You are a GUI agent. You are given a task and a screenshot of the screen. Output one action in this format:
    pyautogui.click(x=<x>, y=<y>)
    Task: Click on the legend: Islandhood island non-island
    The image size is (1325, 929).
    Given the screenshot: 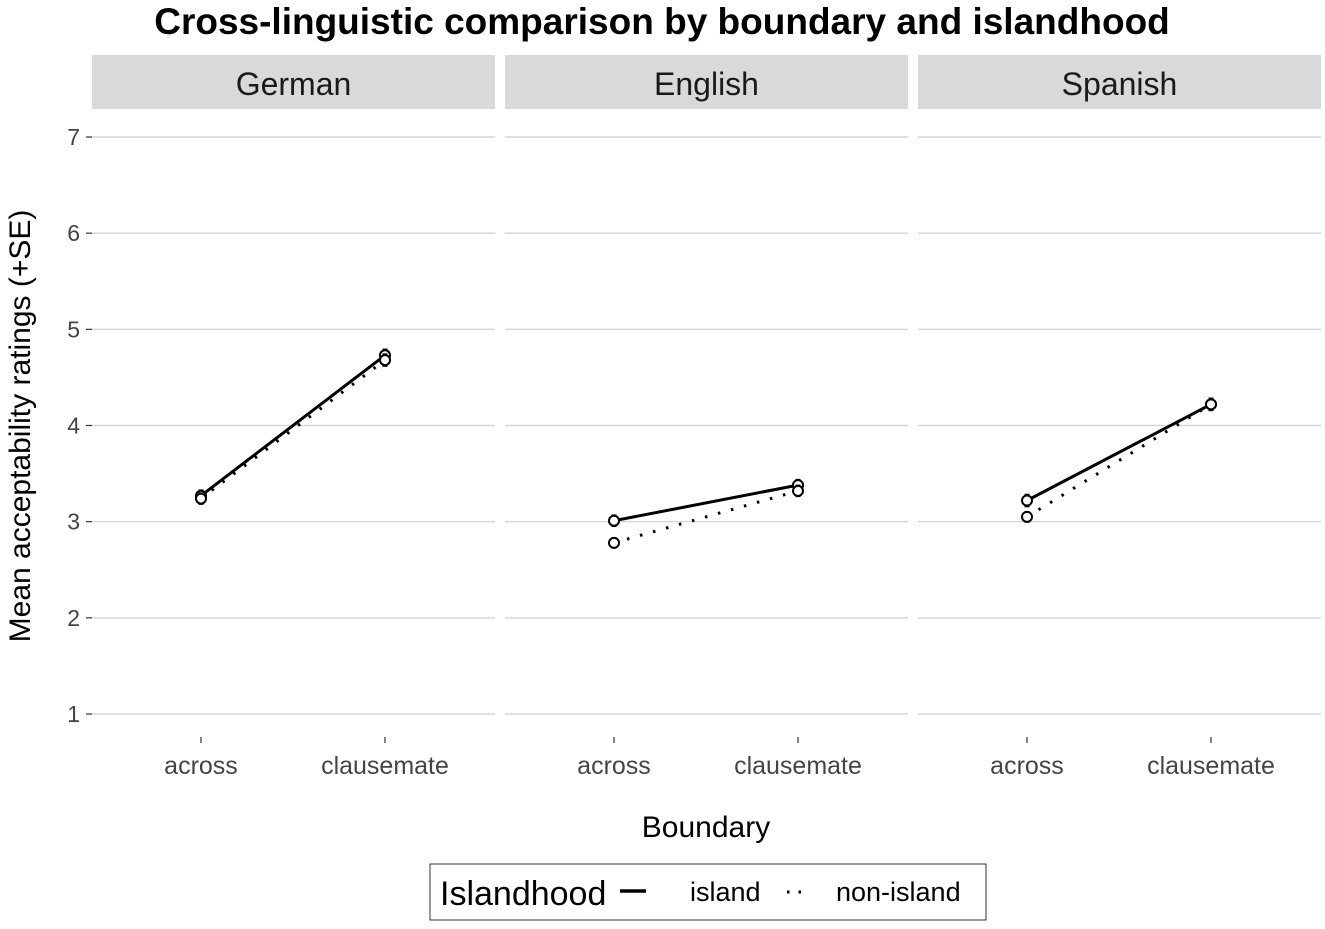 What is the action you would take?
    pyautogui.click(x=708, y=892)
    